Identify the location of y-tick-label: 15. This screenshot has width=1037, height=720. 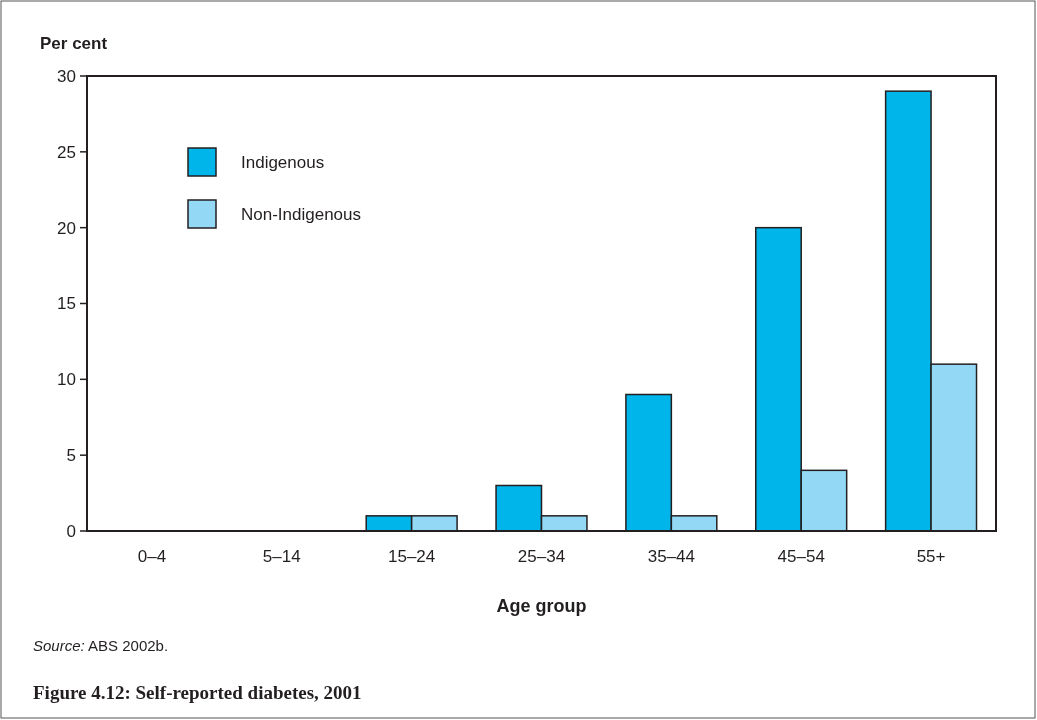
(66, 304).